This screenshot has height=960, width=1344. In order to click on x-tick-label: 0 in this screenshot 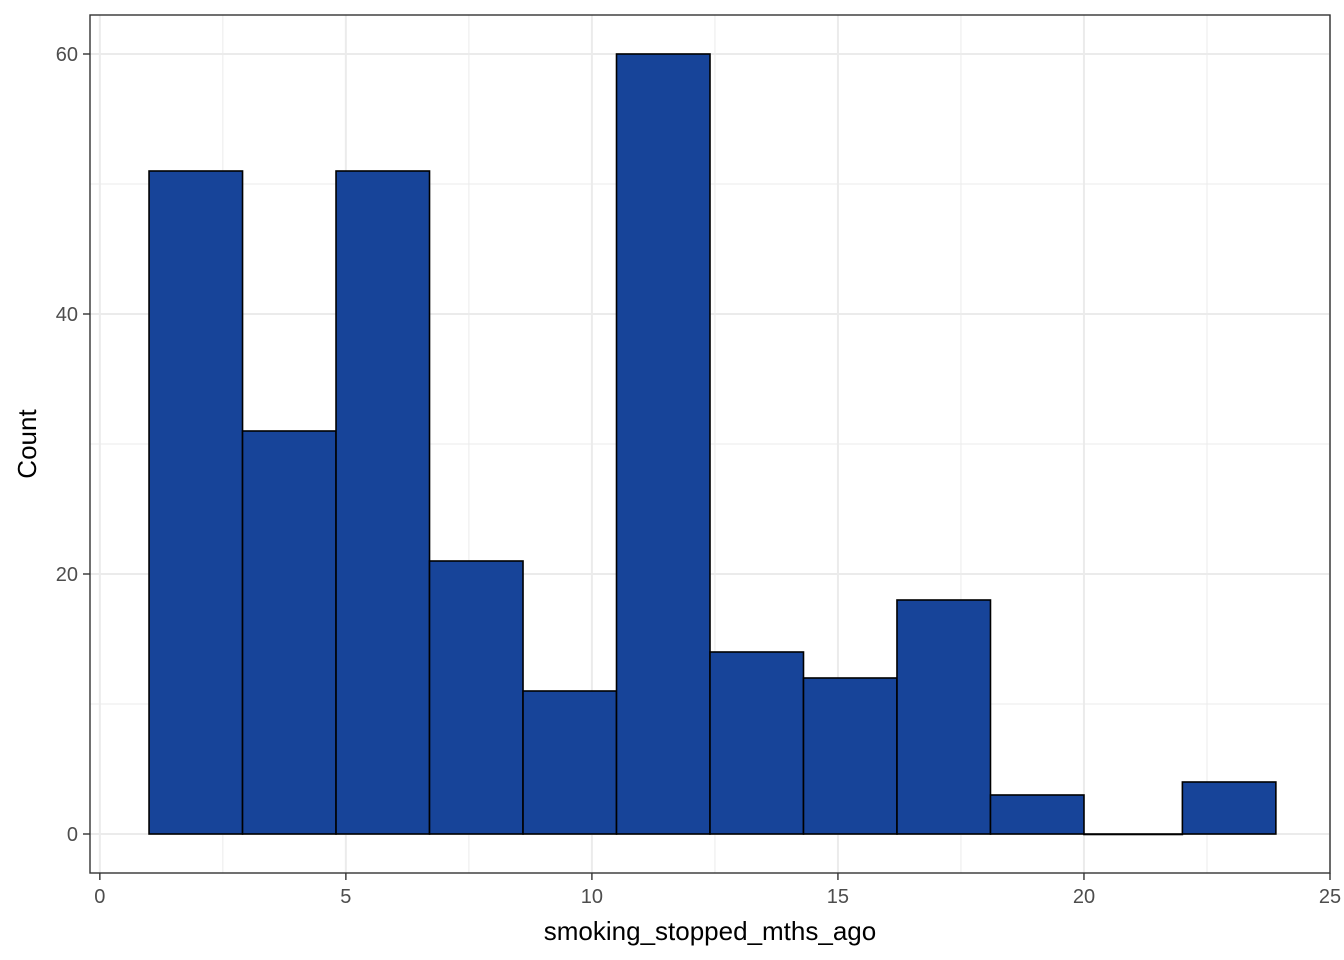, I will do `click(99, 897)`.